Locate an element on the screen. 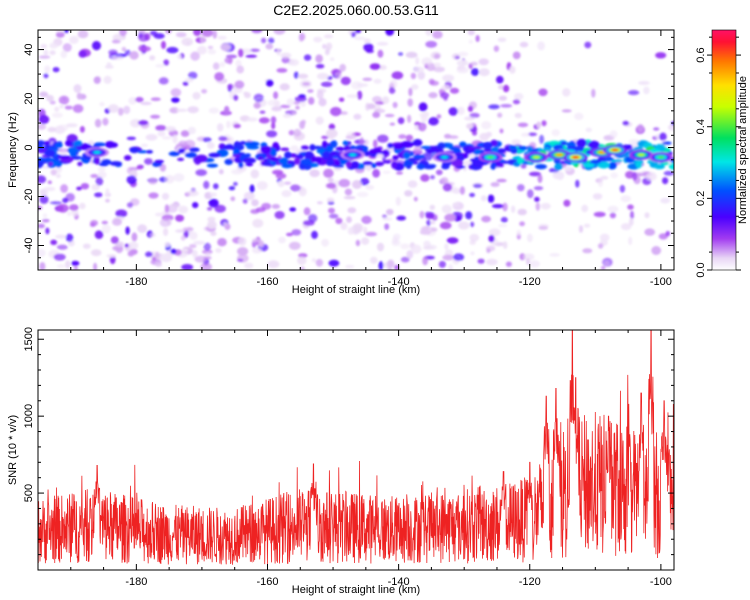 This screenshot has height=600, width=750. colorbar-label: Normalized spectral amplitude is located at coordinates (743, 150).